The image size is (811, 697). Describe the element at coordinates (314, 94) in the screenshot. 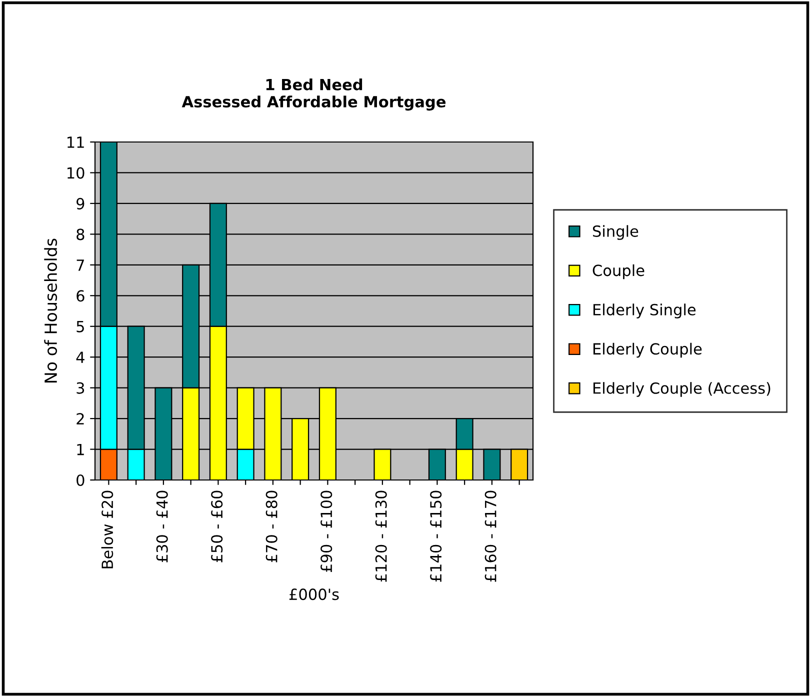

I see `chart-title: 1 Bed Need Assessed Affordable Mortgage` at that location.